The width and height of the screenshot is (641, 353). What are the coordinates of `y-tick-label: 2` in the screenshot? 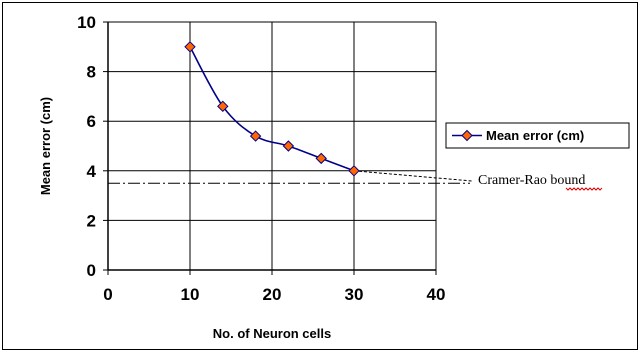 It's located at (91, 220).